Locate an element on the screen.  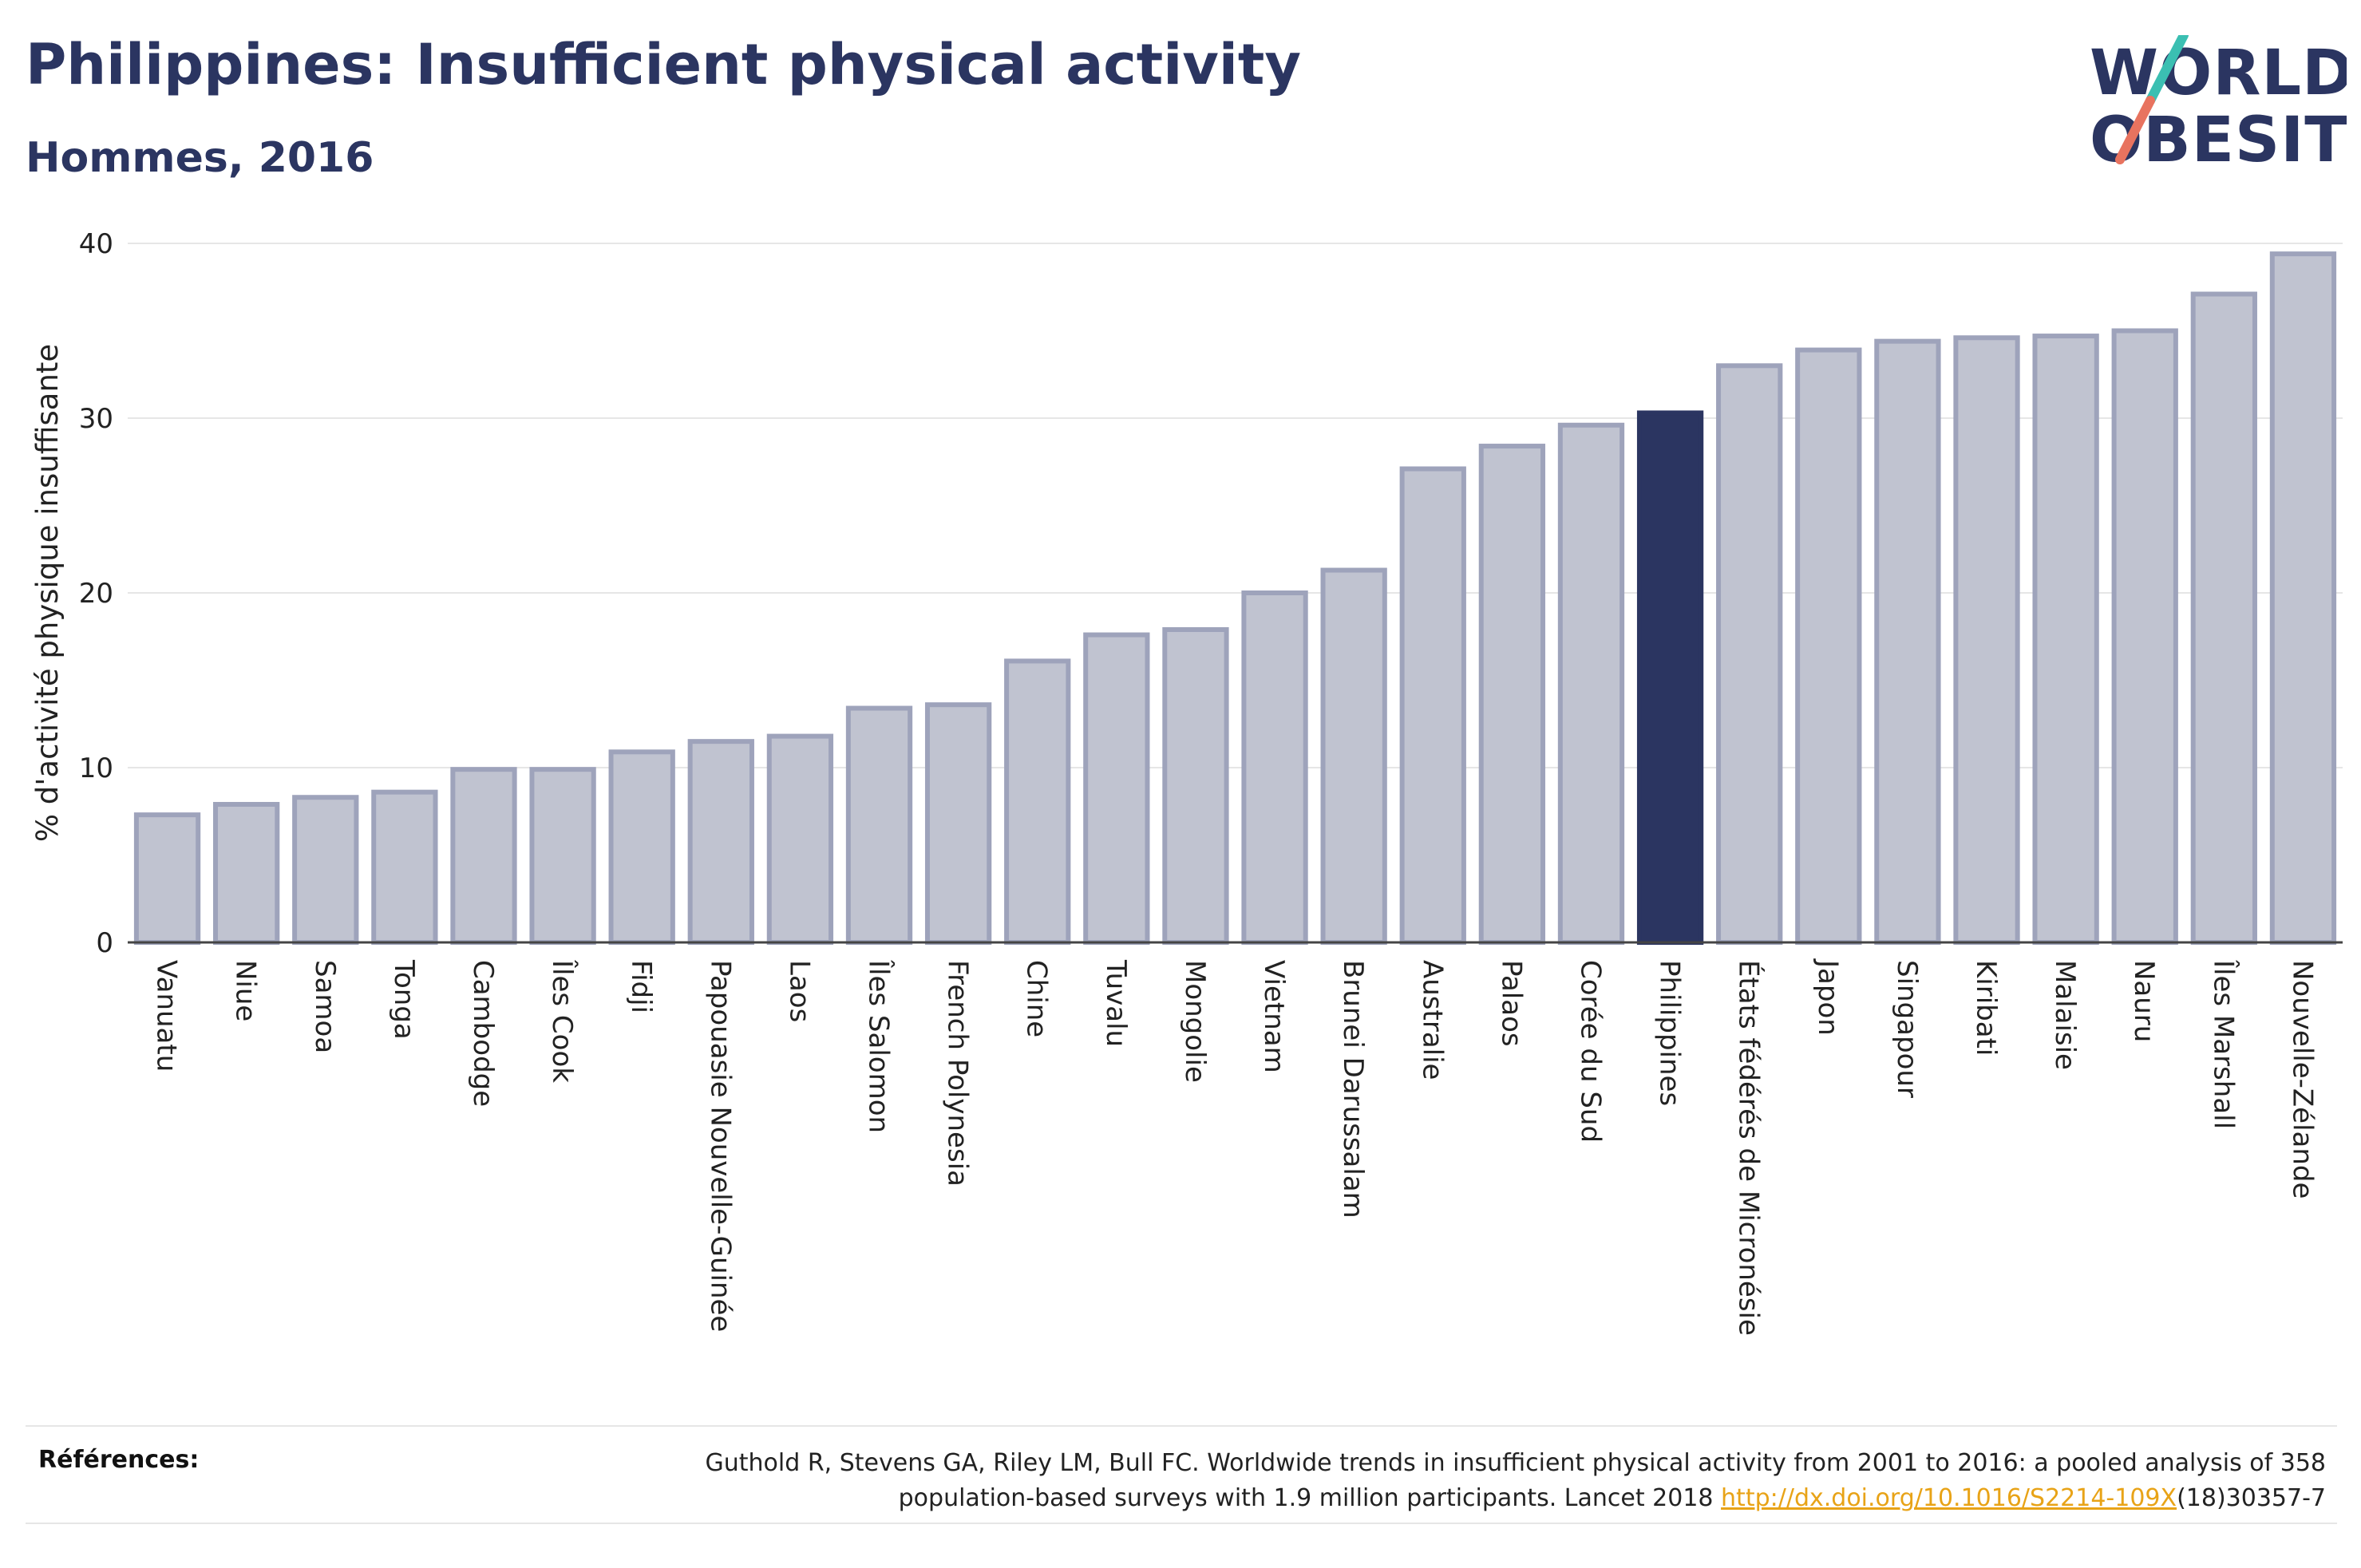
bar-cambodge is located at coordinates (483, 856).